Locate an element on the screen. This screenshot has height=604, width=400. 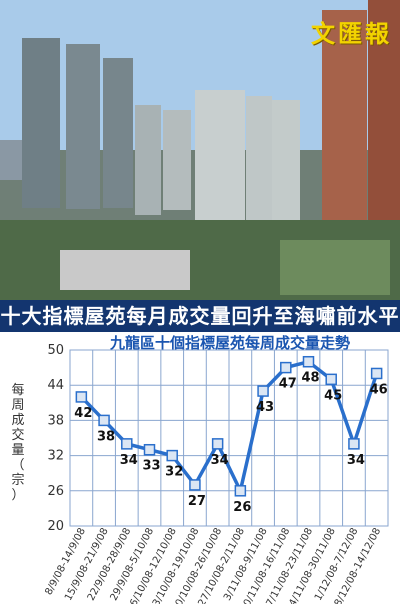
y-axis-label-char: 每 is located at coordinates (17, 390).